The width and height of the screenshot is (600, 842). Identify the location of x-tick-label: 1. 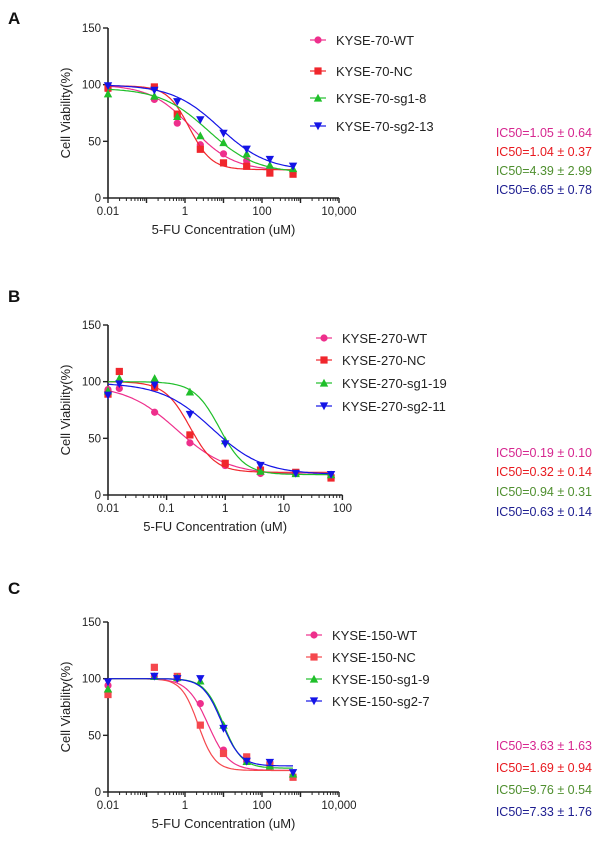
(225, 509).